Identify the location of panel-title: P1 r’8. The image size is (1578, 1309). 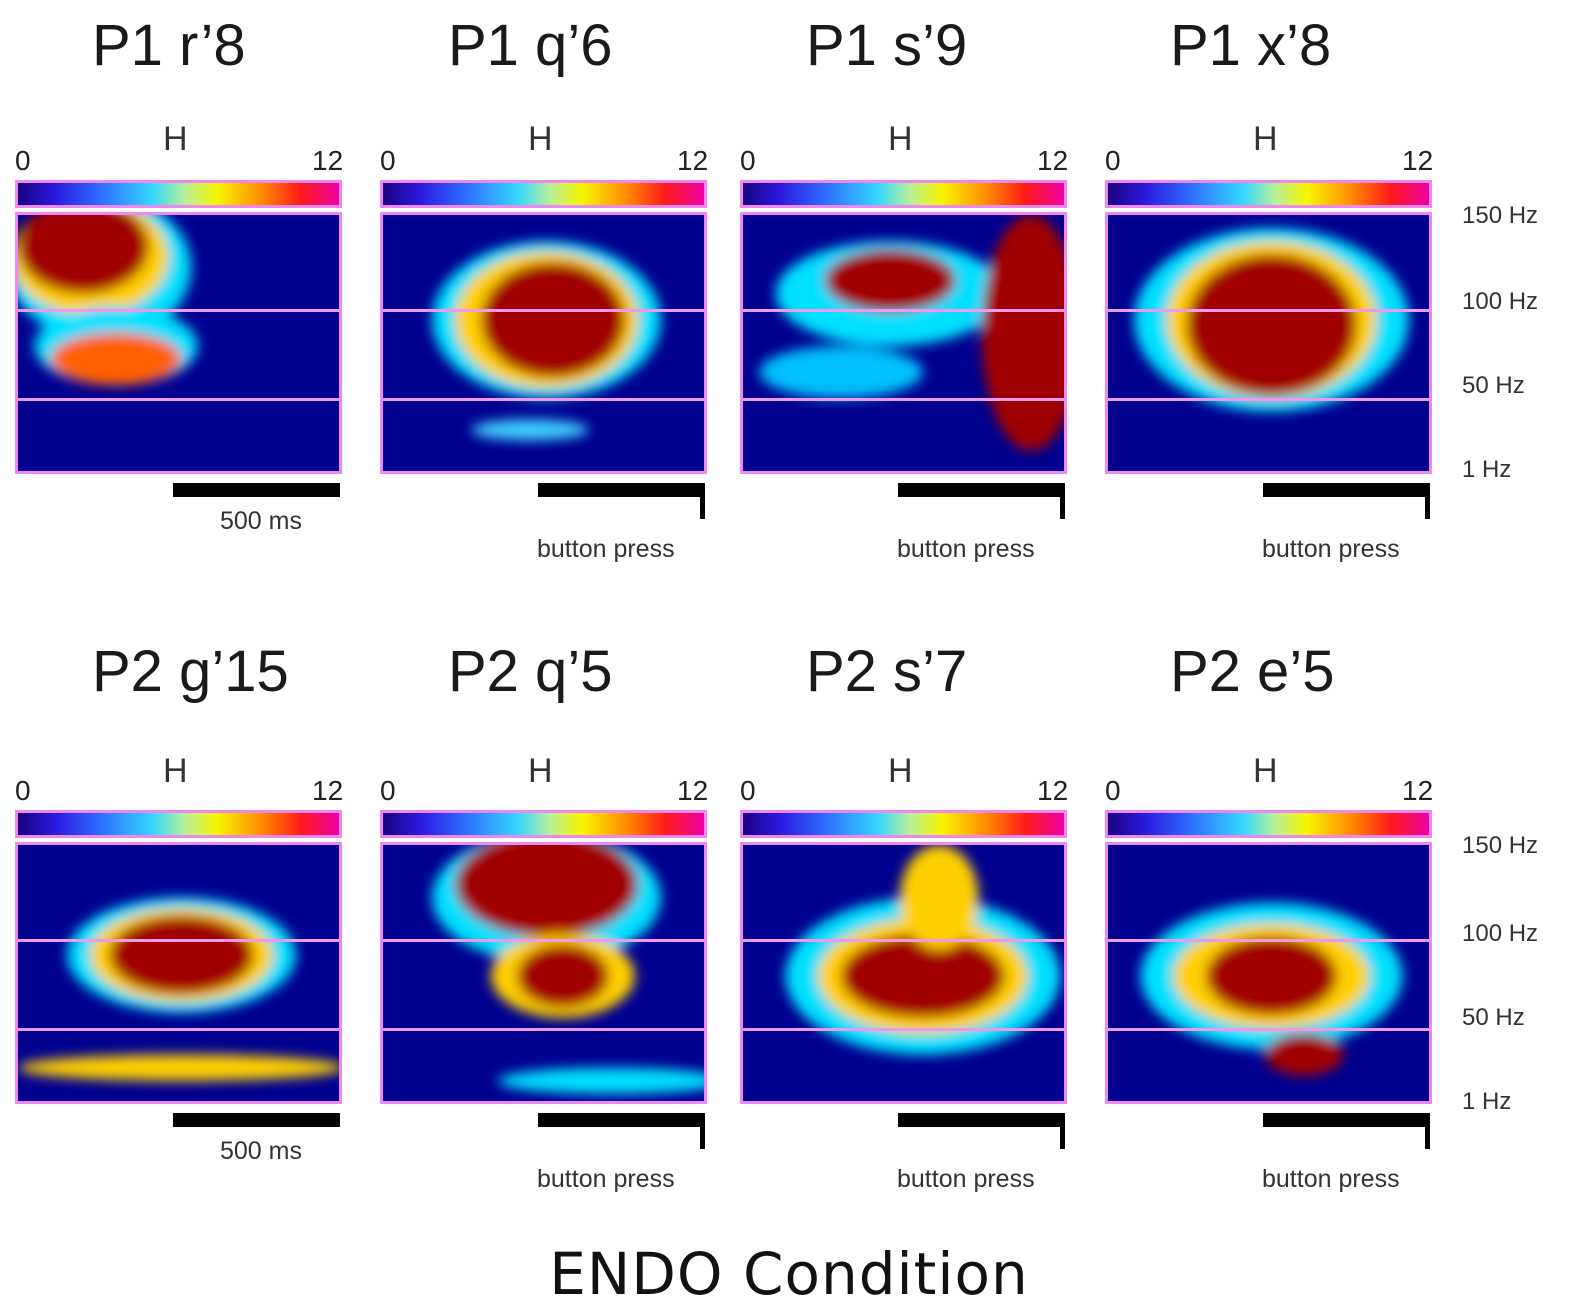
(169, 45).